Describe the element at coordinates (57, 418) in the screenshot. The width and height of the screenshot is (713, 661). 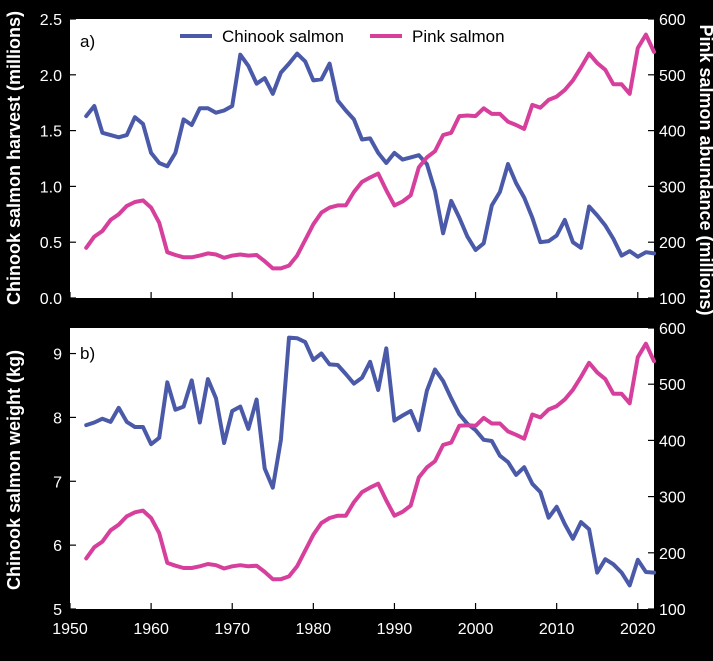
I see `left-tick-label: 8` at that location.